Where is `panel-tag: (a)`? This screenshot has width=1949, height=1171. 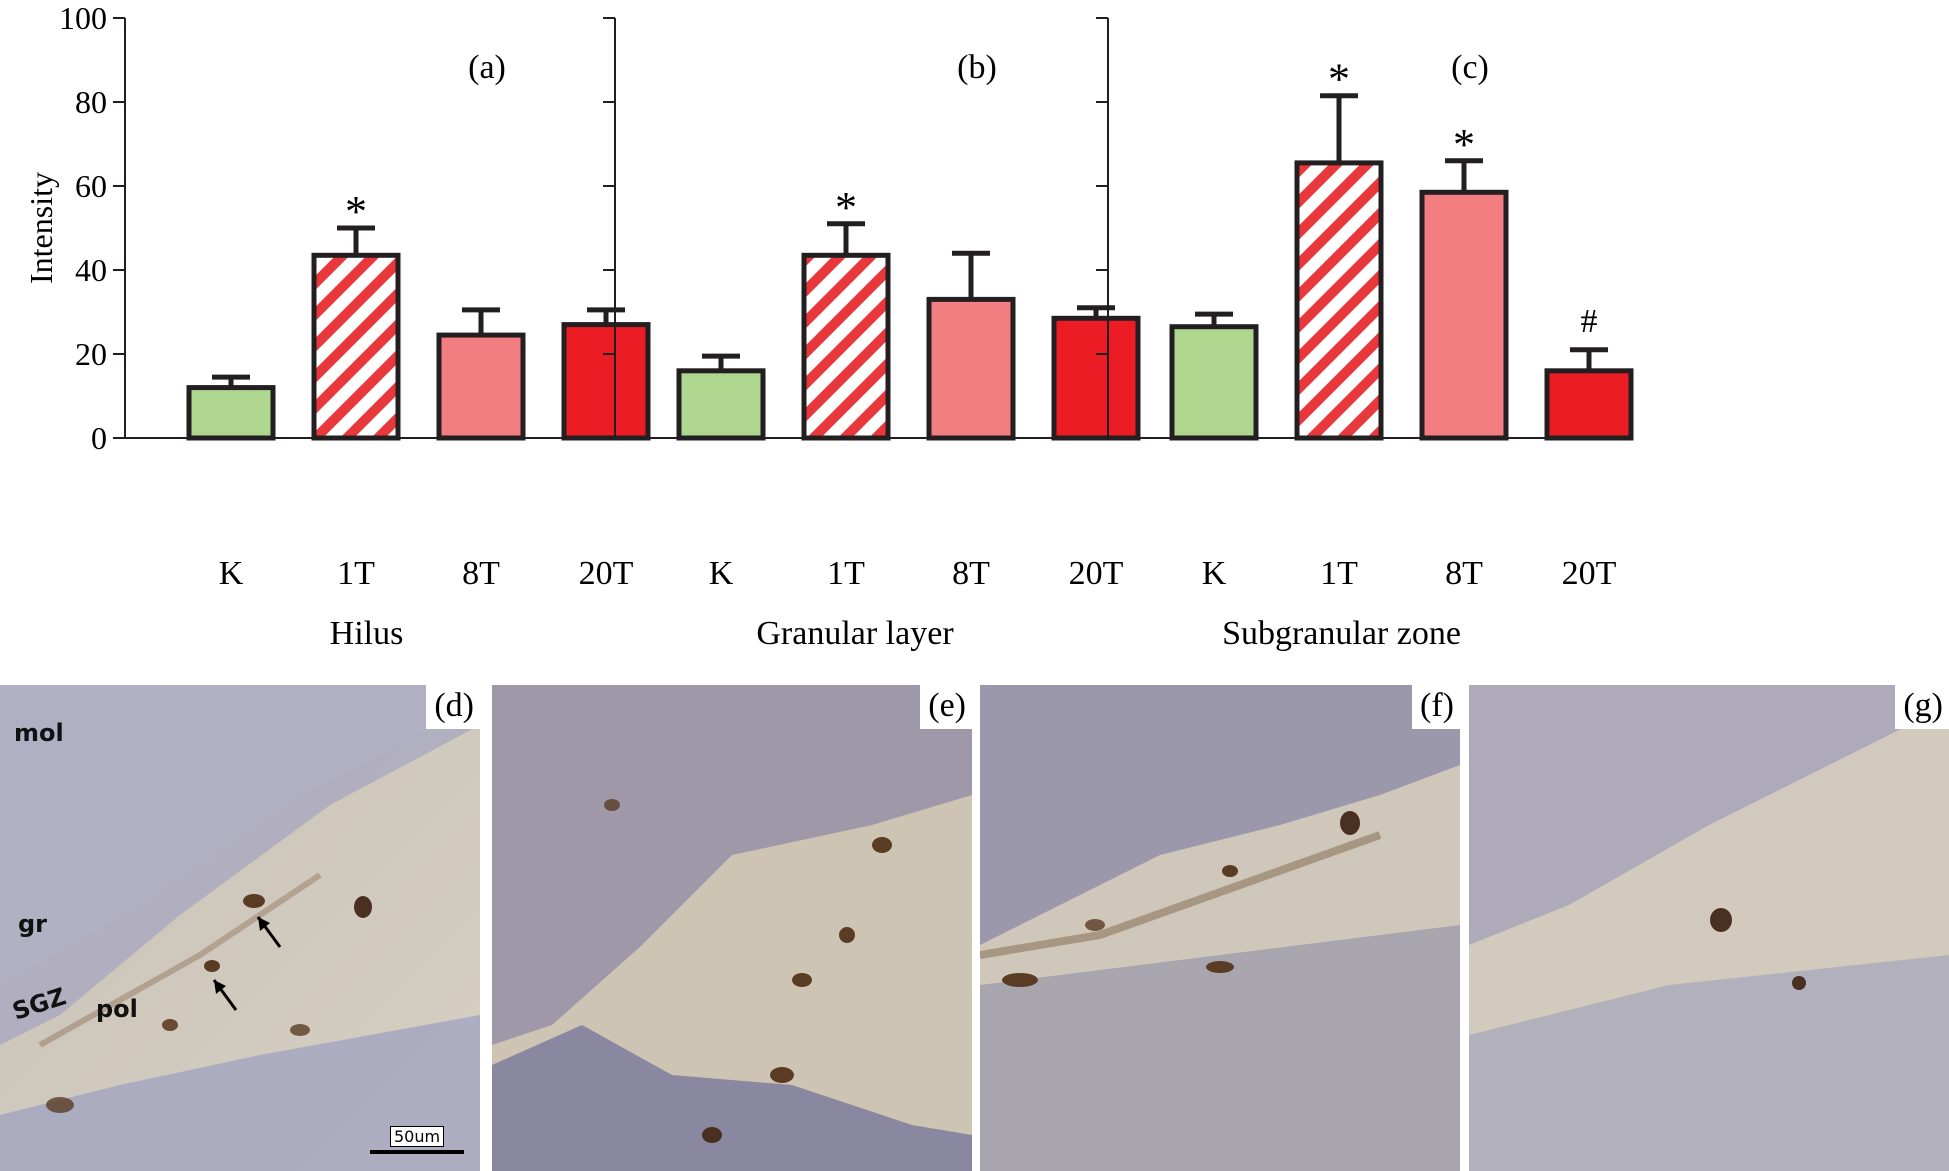
panel-tag: (a) is located at coordinates (487, 67).